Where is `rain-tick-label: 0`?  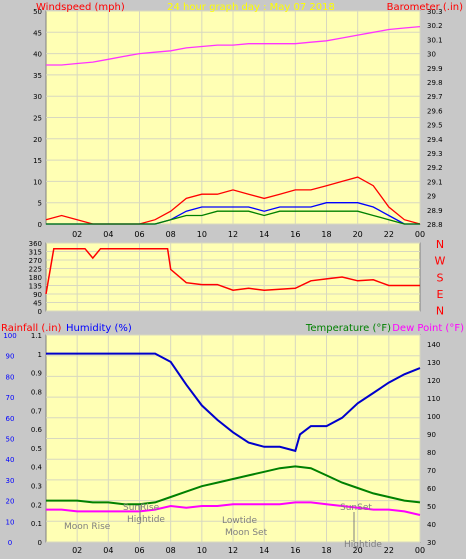
rain-tick-label: 0 is located at coordinates (40, 543).